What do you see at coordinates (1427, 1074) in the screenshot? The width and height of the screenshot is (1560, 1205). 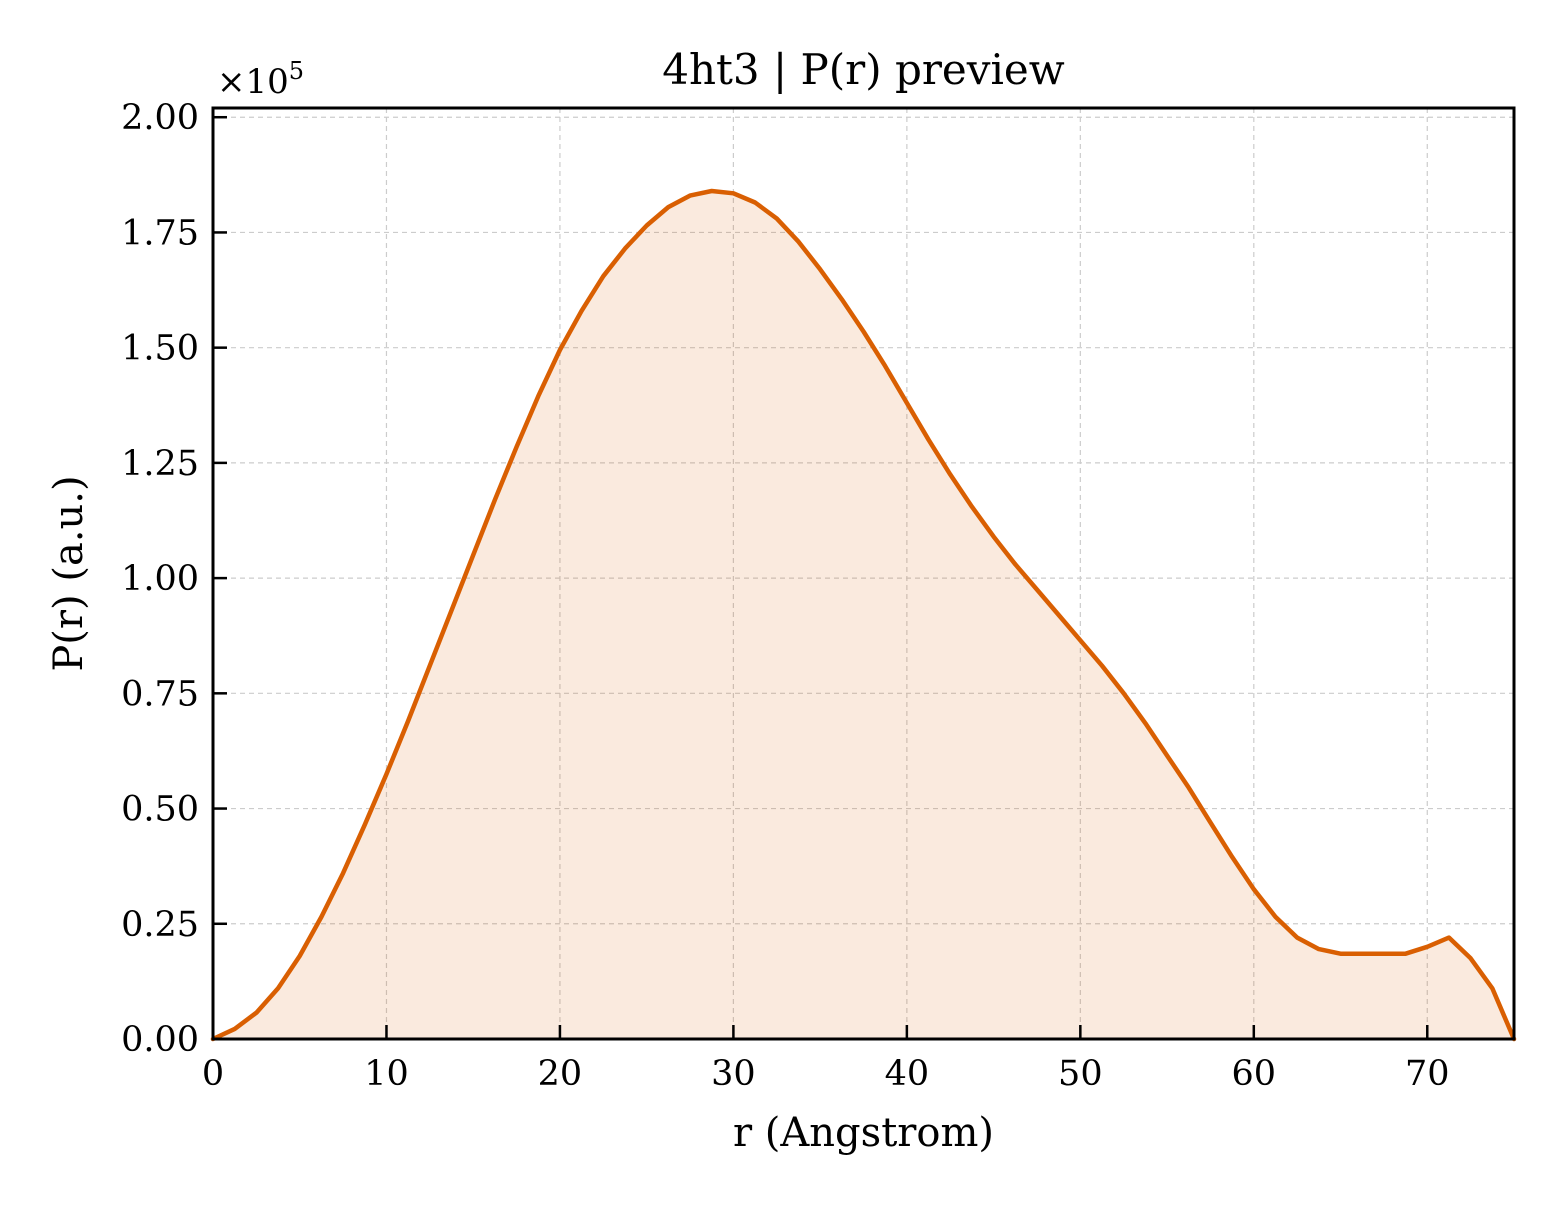 I see `x-tick-label: 70` at bounding box center [1427, 1074].